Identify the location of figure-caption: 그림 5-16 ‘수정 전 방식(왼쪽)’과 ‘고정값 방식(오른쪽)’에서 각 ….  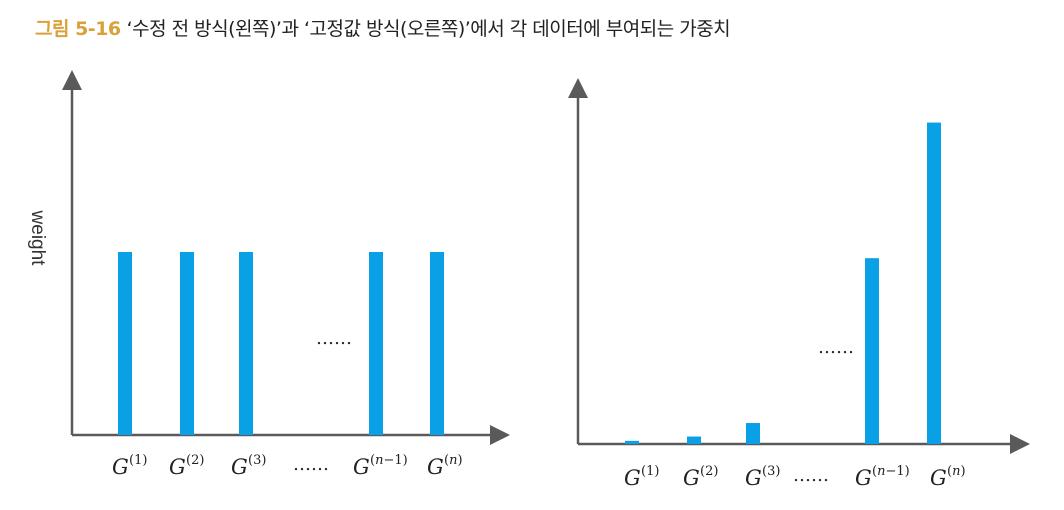
(383, 27).